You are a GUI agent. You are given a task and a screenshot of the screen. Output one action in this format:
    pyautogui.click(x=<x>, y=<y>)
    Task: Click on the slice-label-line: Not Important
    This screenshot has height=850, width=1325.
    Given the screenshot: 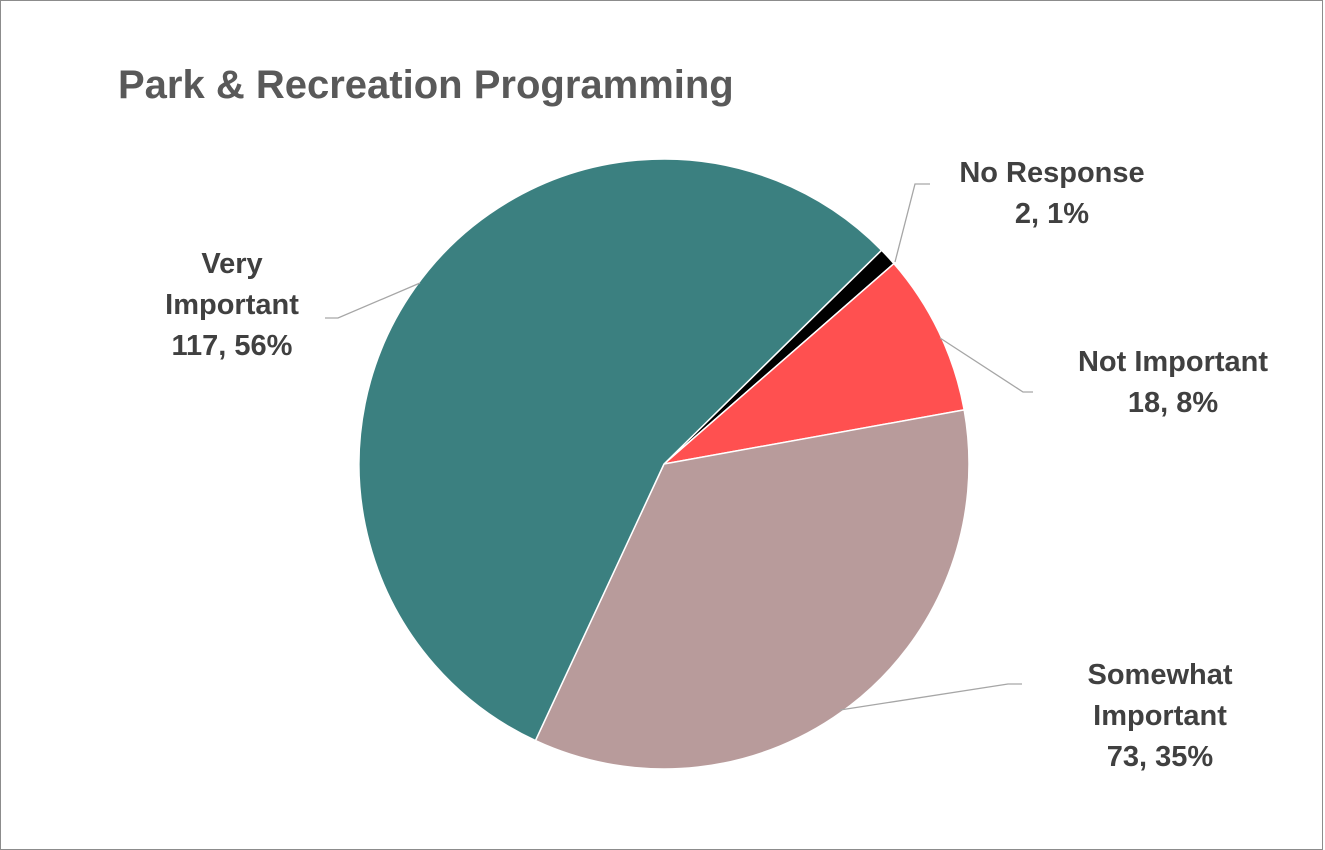 What is the action you would take?
    pyautogui.click(x=1173, y=362)
    